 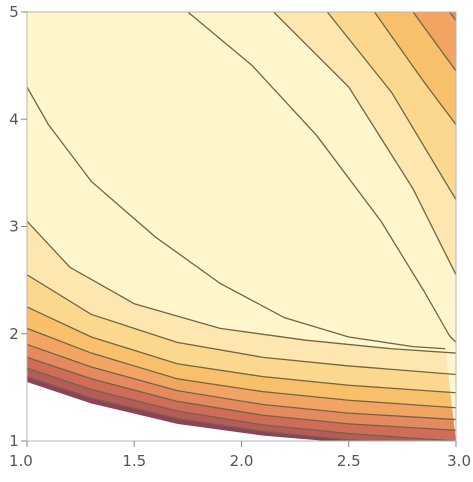 I want to click on x-tick-label: 2.5, so click(x=349, y=461).